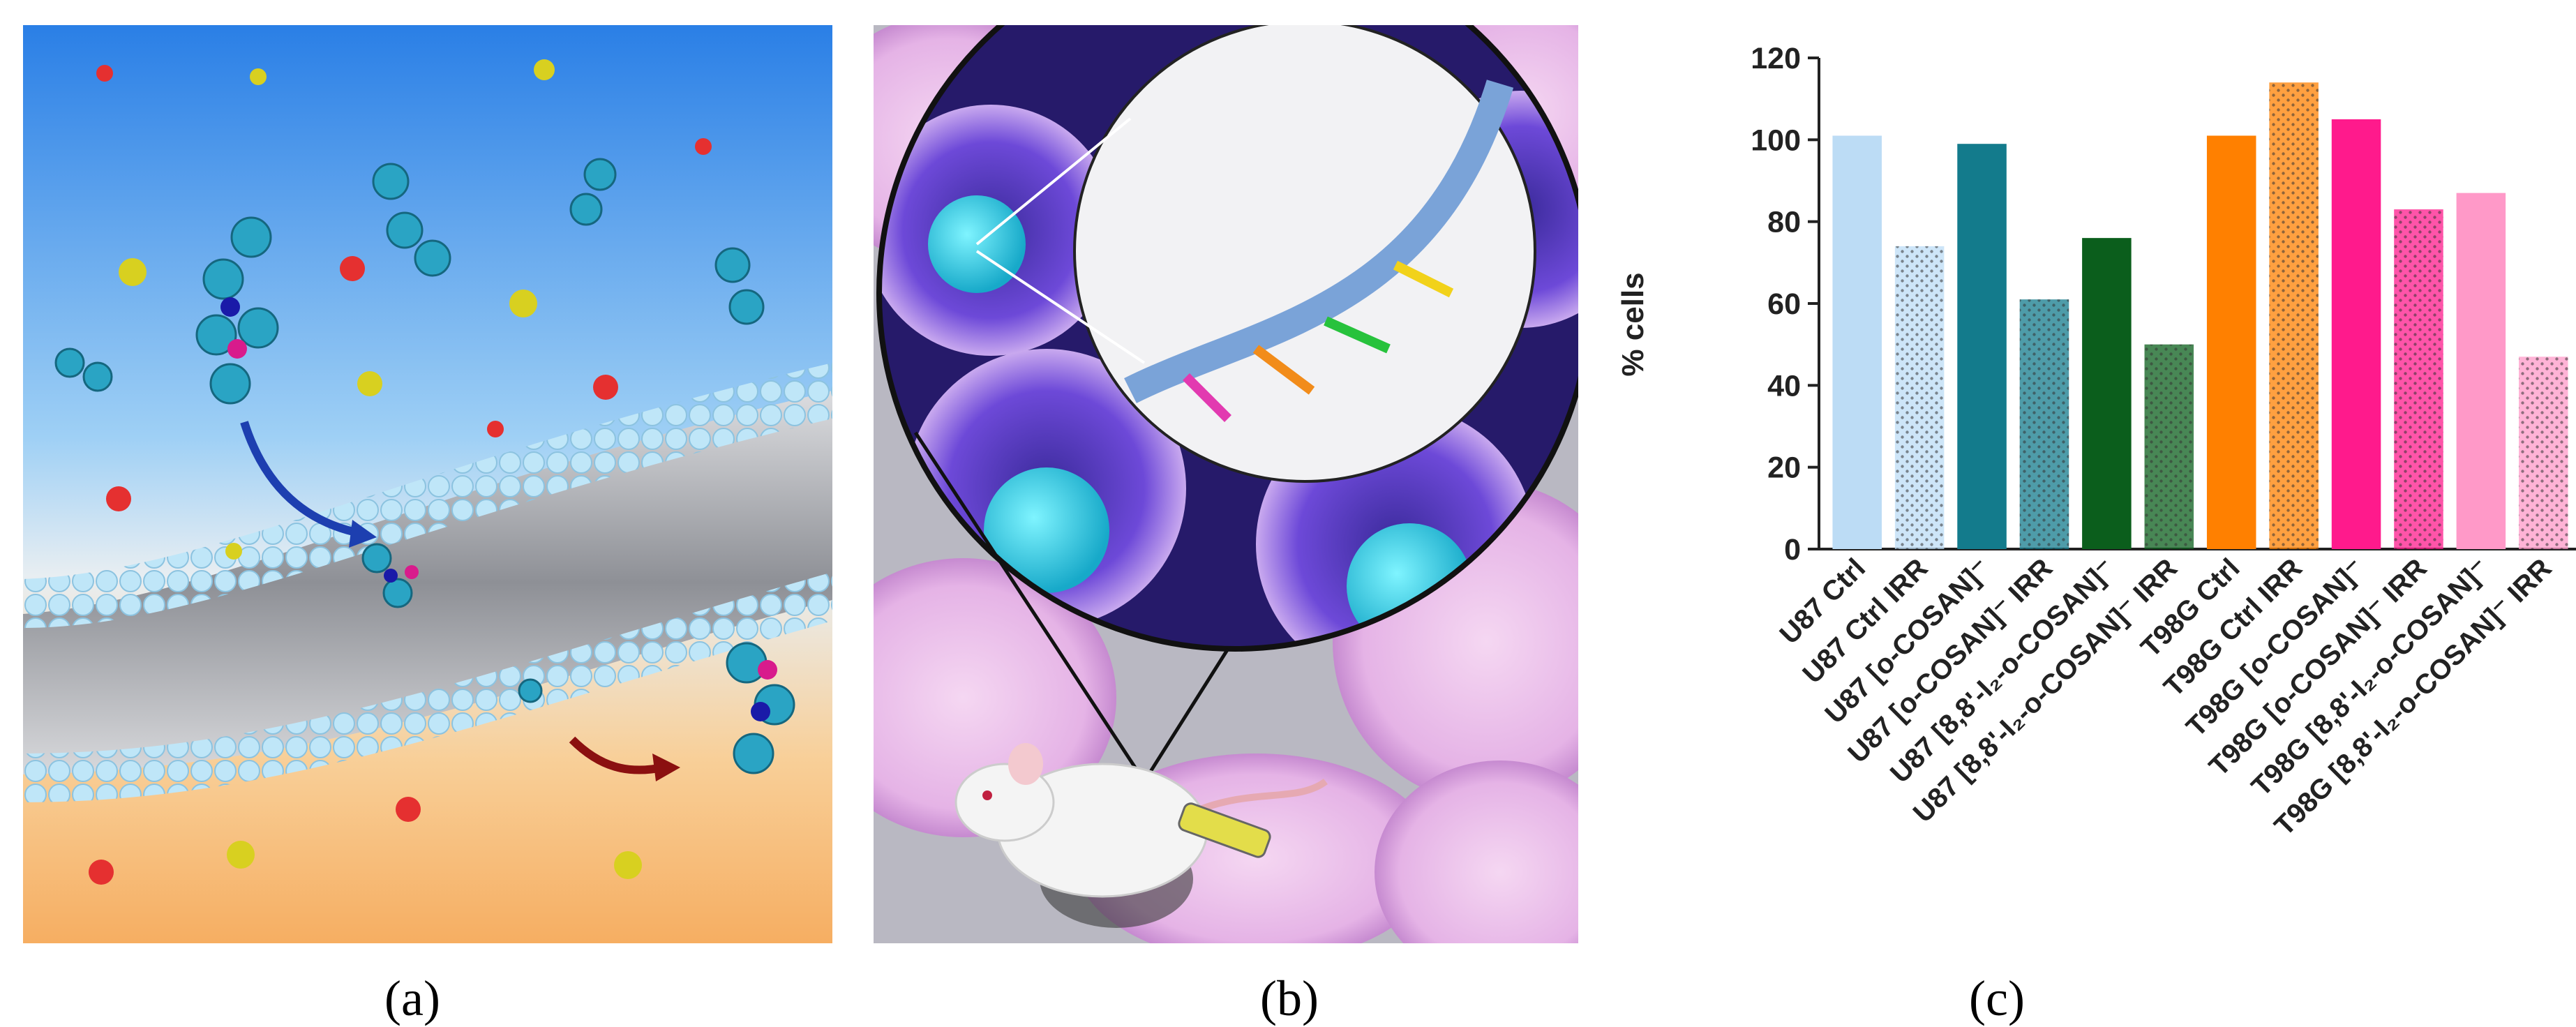  Describe the element at coordinates (1289, 998) in the screenshot. I see `panel-label: (b)` at that location.